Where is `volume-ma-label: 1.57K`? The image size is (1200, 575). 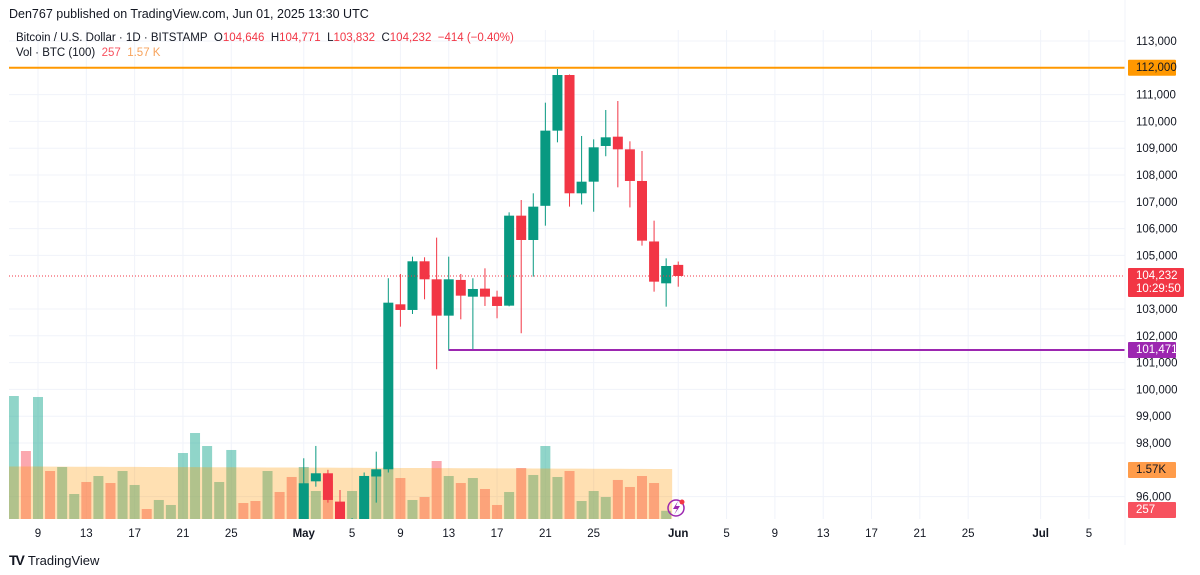 volume-ma-label: 1.57K is located at coordinates (1151, 470).